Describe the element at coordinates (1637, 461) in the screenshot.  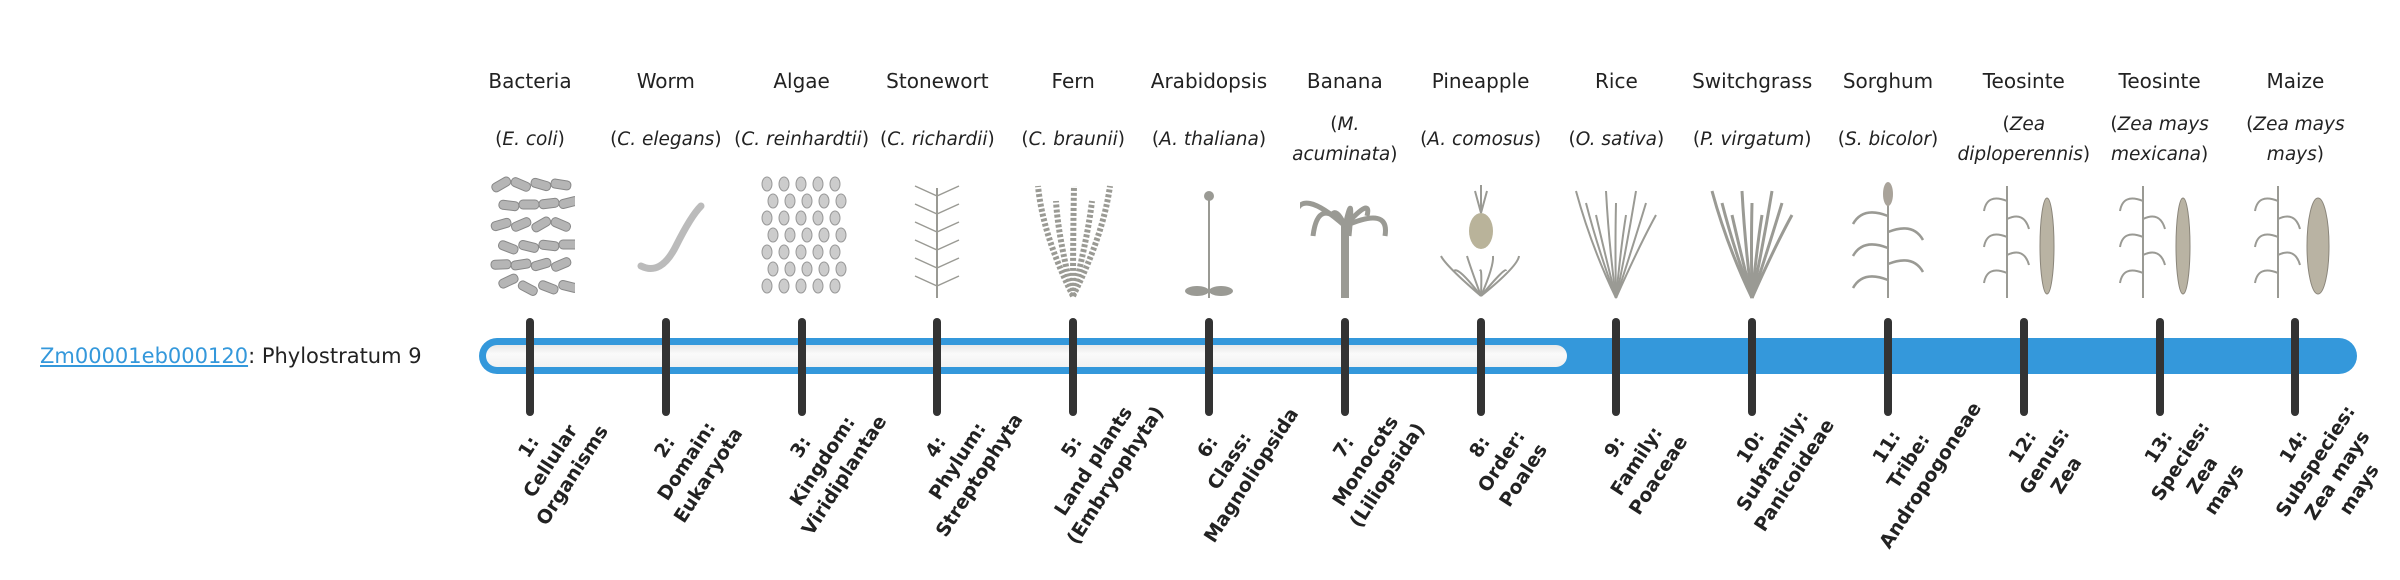
I see `stratum-label-9: 9: Family: Poaceae` at that location.